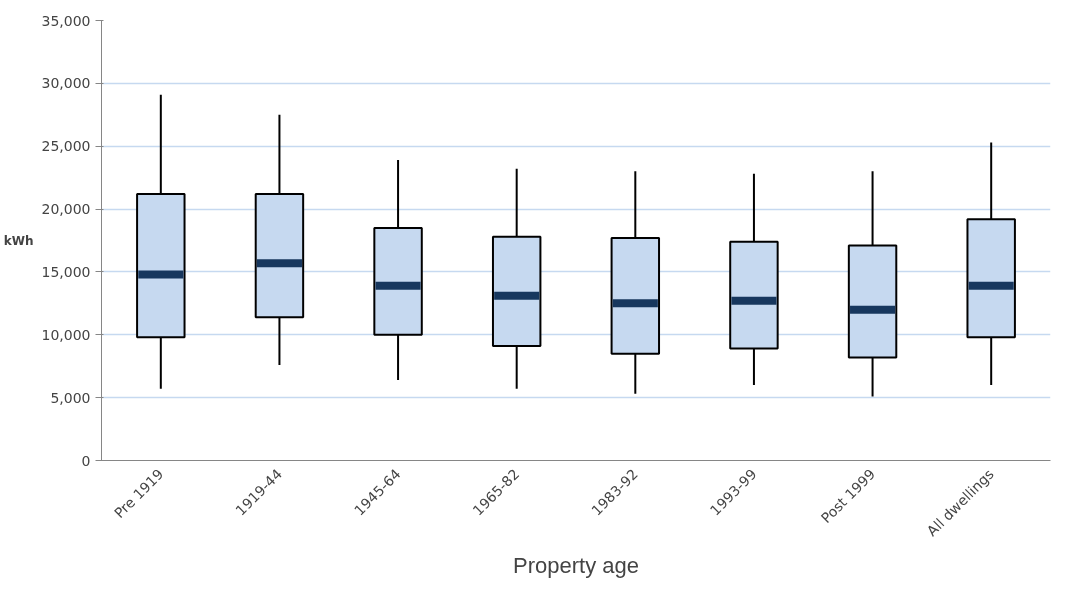  Describe the element at coordinates (66, 271) in the screenshot. I see `y-tick-label: 15,000` at that location.